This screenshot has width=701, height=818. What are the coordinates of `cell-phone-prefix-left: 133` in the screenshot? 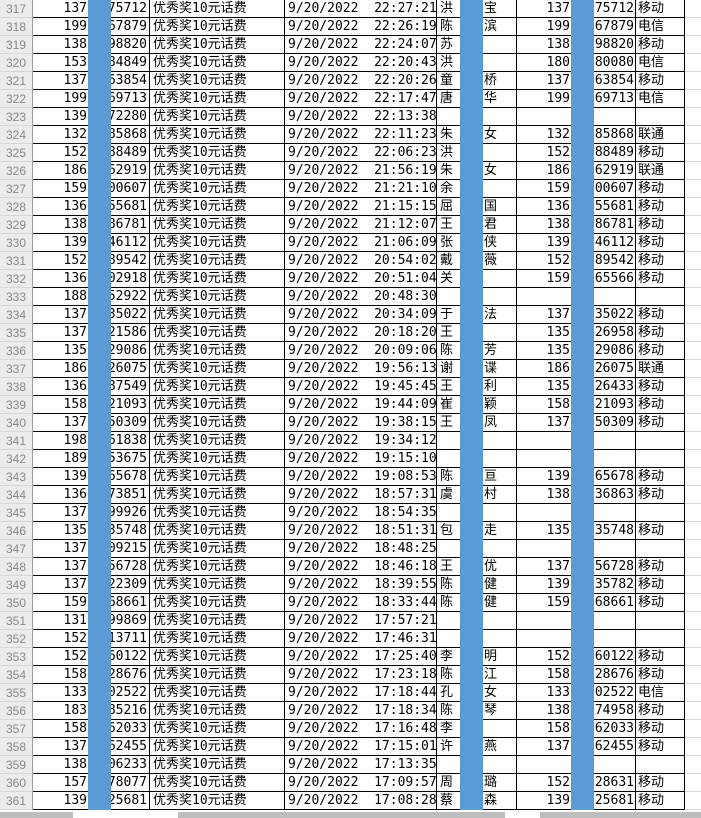 It's located at (64, 693).